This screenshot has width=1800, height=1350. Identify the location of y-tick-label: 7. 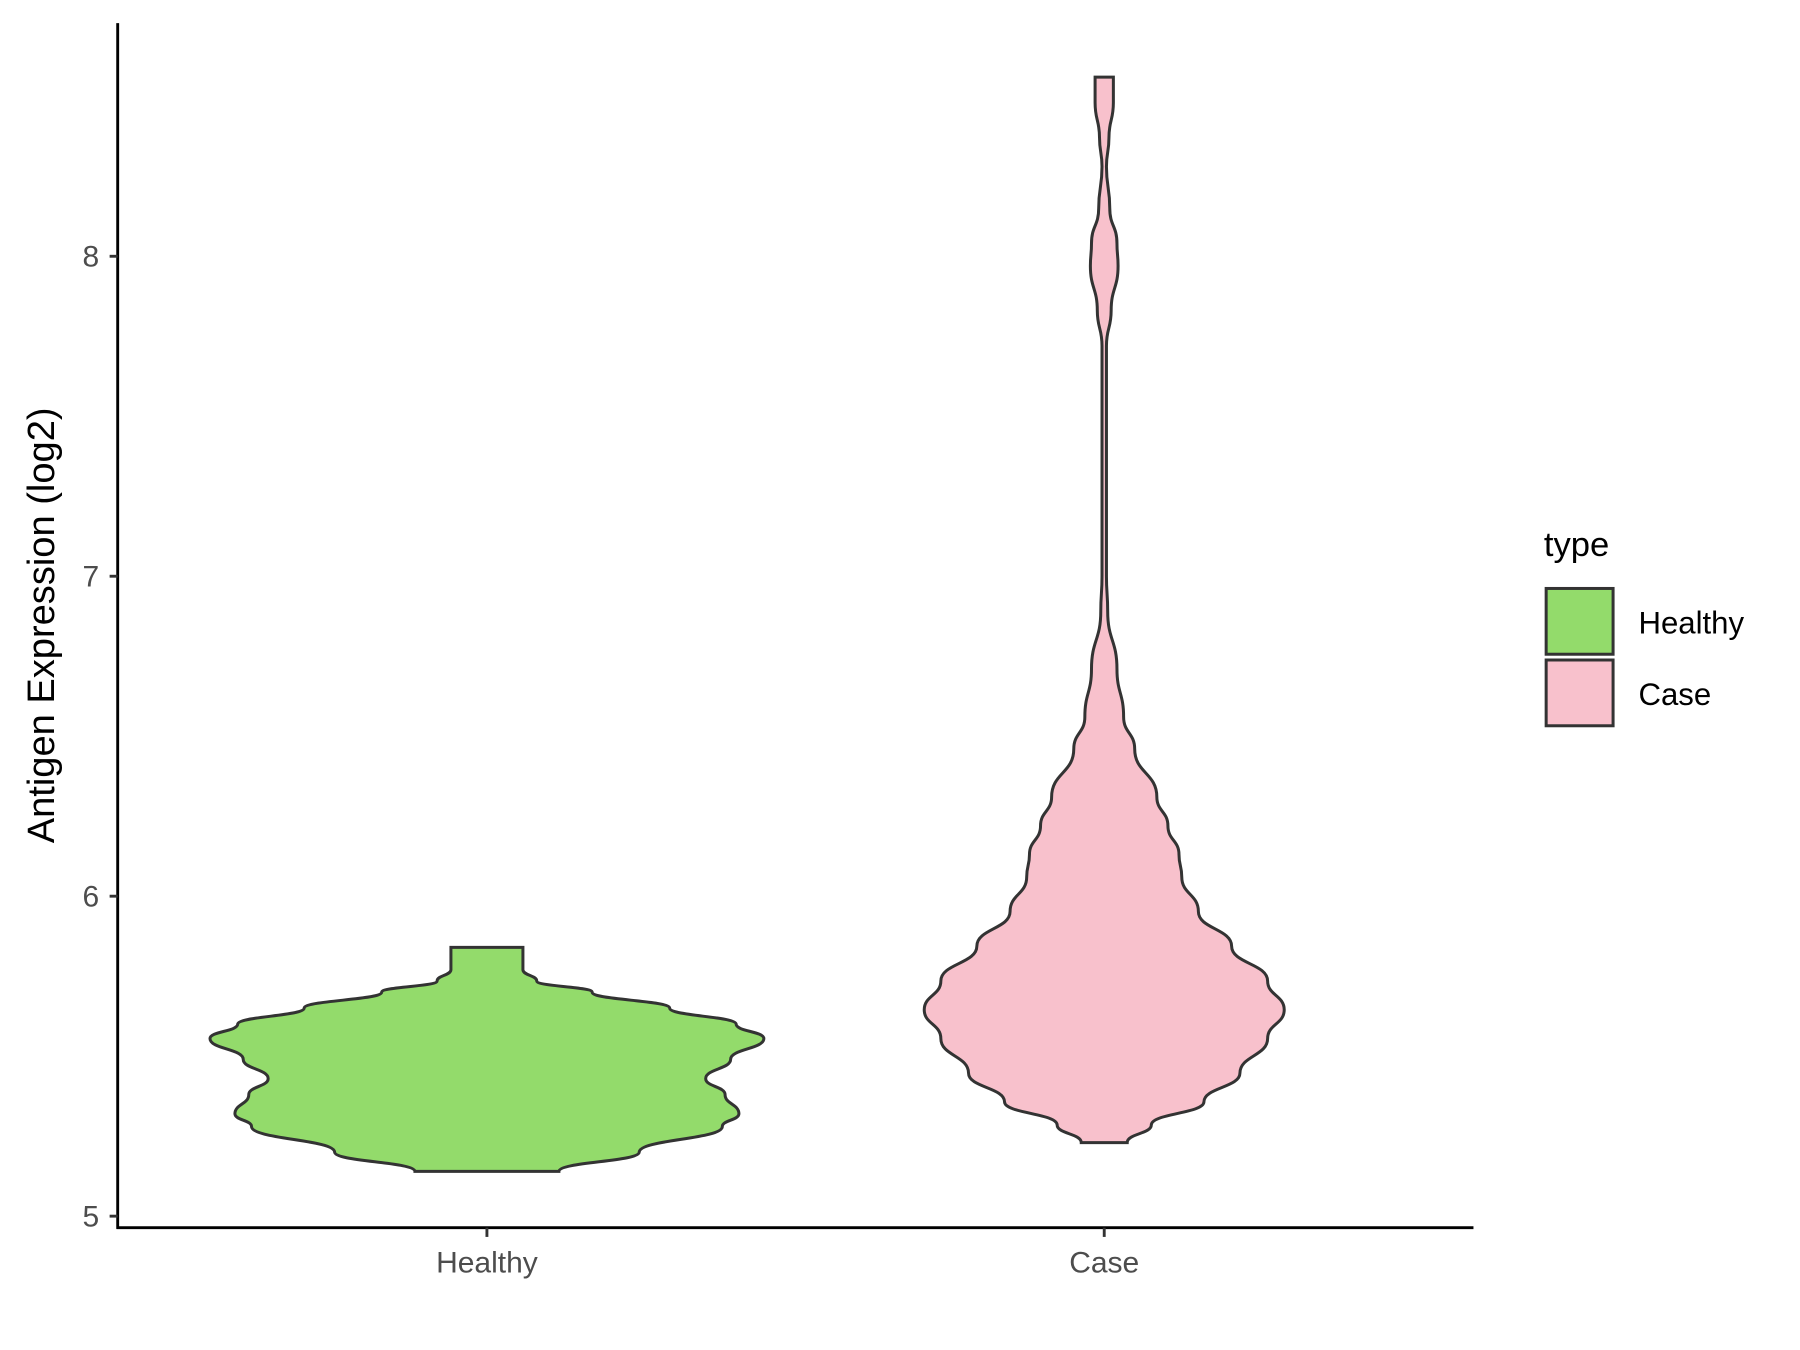
(91, 577).